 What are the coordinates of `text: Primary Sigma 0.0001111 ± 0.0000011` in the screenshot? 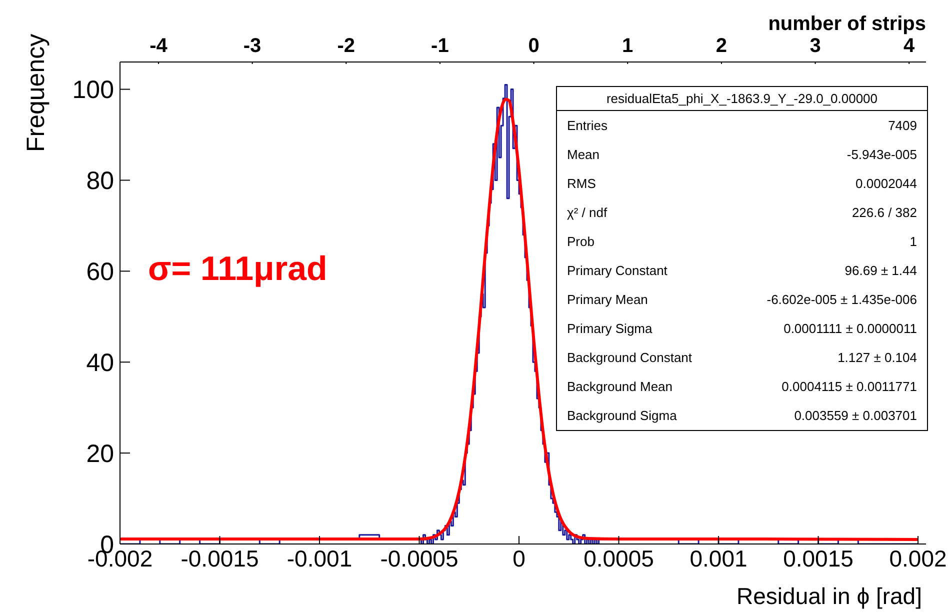 It's located at (742, 328).